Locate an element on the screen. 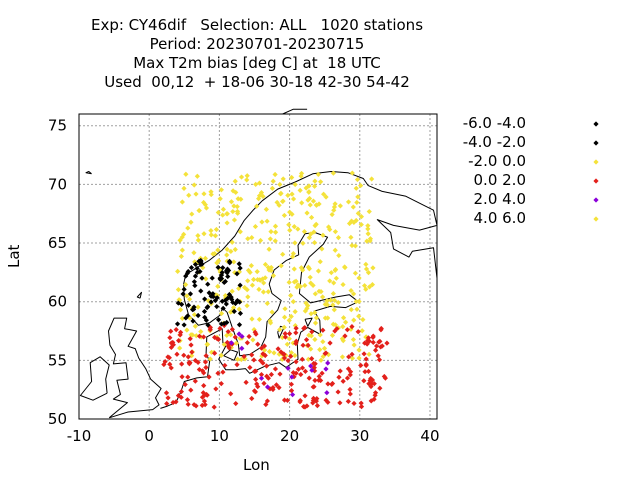 Image resolution: width=640 pixels, height=480 pixels. x-axis-label: Lon is located at coordinates (256, 465).